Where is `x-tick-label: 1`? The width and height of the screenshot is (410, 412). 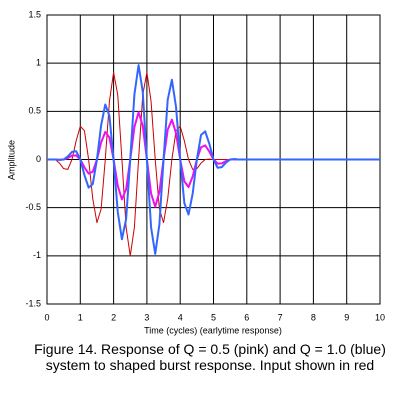
x-tick-label: 1 is located at coordinates (80, 317).